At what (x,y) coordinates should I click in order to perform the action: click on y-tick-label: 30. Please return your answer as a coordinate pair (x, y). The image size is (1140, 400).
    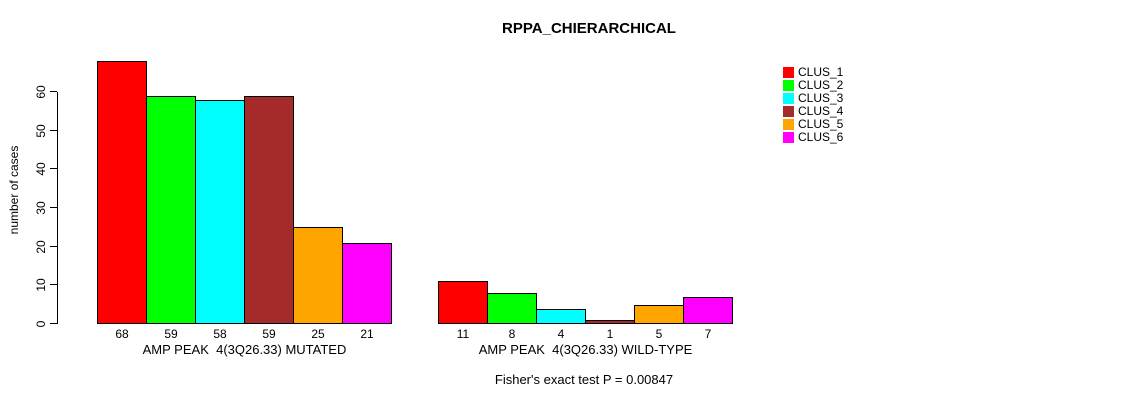
    Looking at the image, I should click on (41, 208).